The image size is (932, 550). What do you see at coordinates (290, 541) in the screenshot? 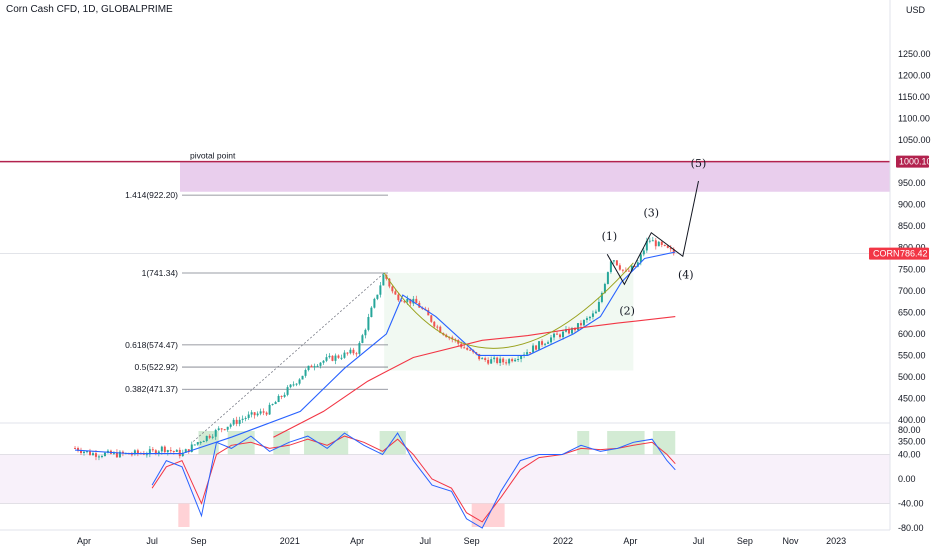
I see `time-tick-label: 2021` at bounding box center [290, 541].